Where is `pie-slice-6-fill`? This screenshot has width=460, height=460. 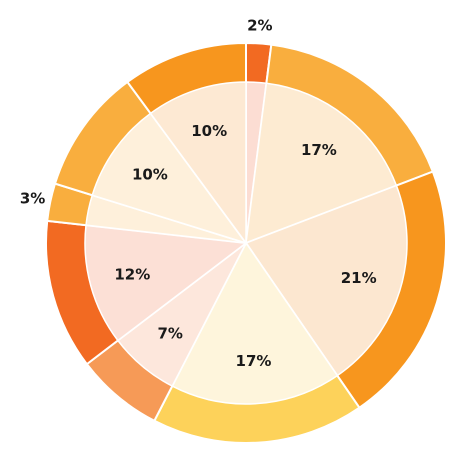
pie-slice-6-fill is located at coordinates (166, 283).